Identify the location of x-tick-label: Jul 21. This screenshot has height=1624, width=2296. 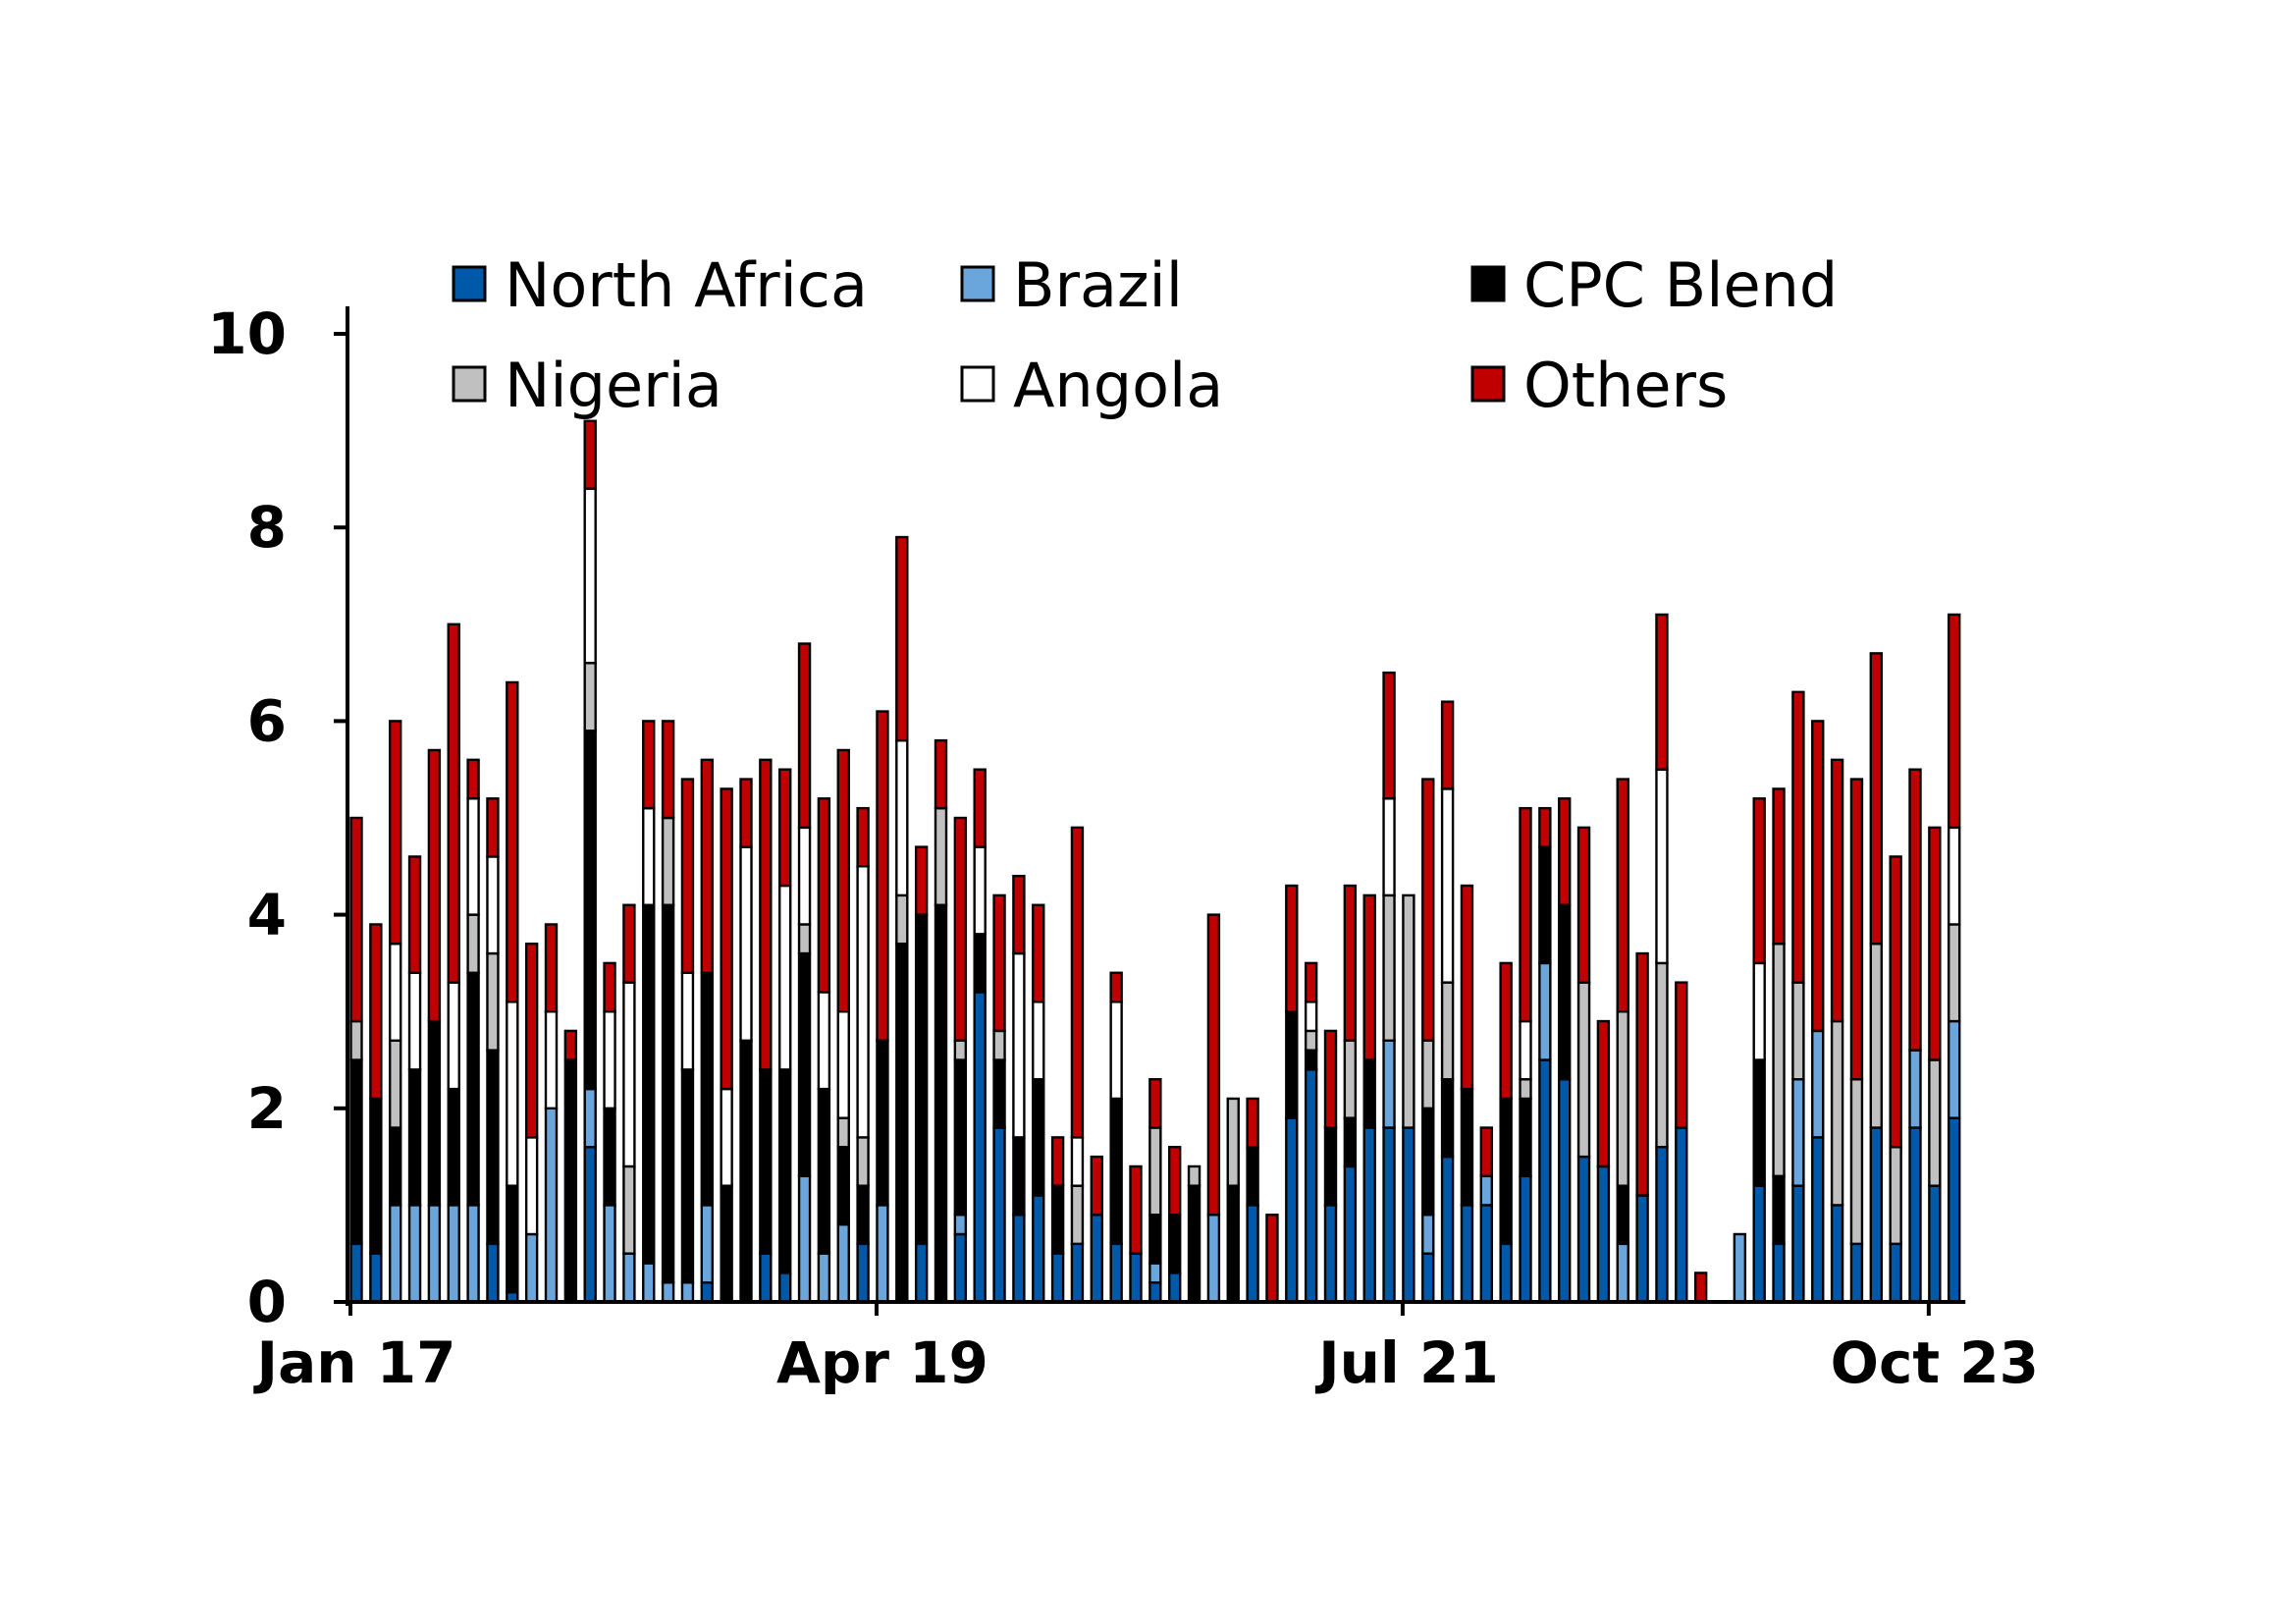
(1406, 1362).